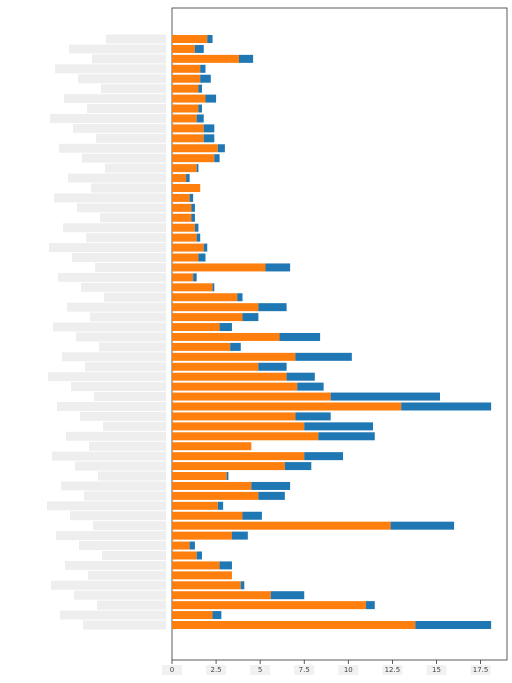 The height and width of the screenshot is (683, 512). What do you see at coordinates (172, 670) in the screenshot?
I see `x-tick-label: 0` at bounding box center [172, 670].